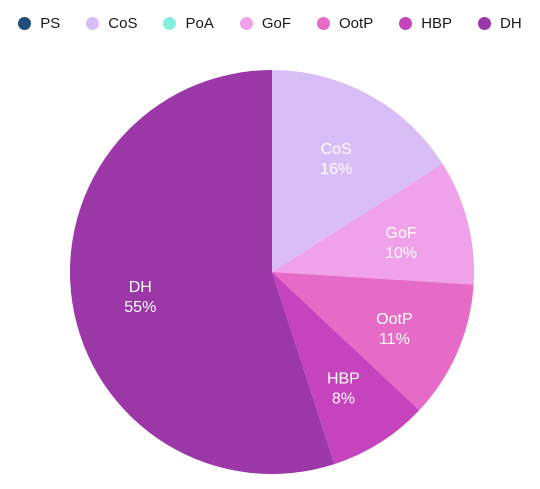 The image size is (540, 489). What do you see at coordinates (140, 287) in the screenshot?
I see `slice-label-dh: DH` at bounding box center [140, 287].